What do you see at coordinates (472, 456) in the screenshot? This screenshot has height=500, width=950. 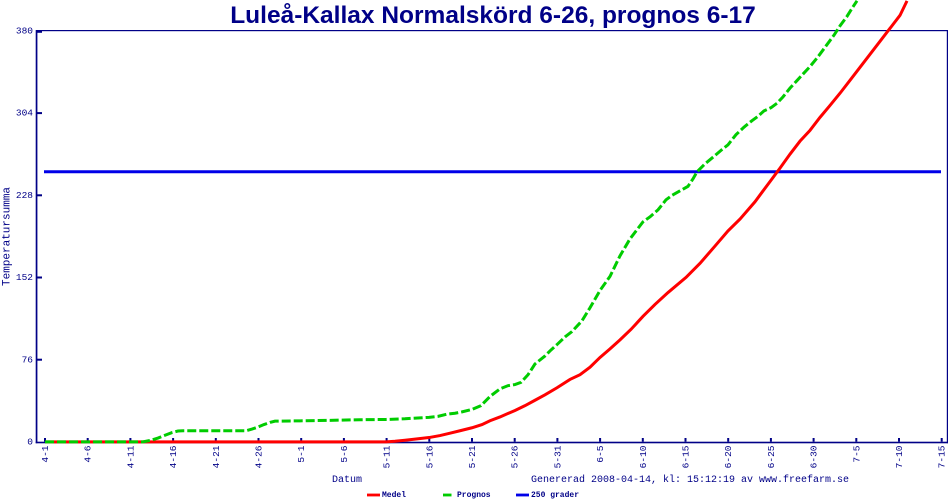 I see `svg-text: 5-21` at bounding box center [472, 456].